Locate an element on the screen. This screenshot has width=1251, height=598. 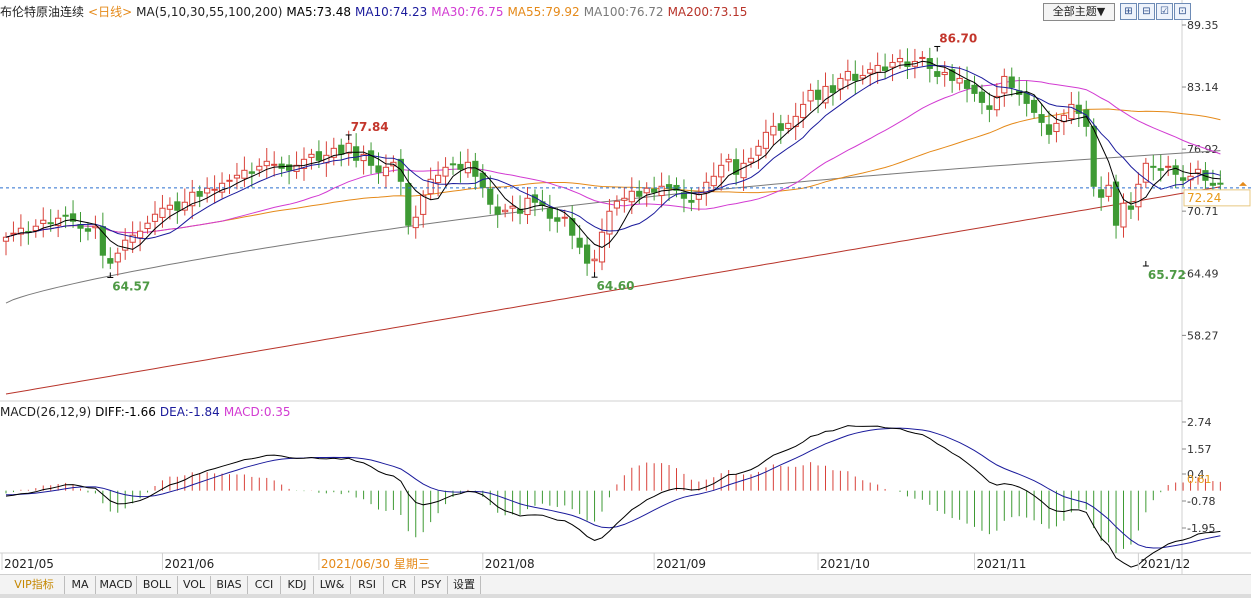
indicator-tab-vol: VOL is located at coordinates (194, 585).